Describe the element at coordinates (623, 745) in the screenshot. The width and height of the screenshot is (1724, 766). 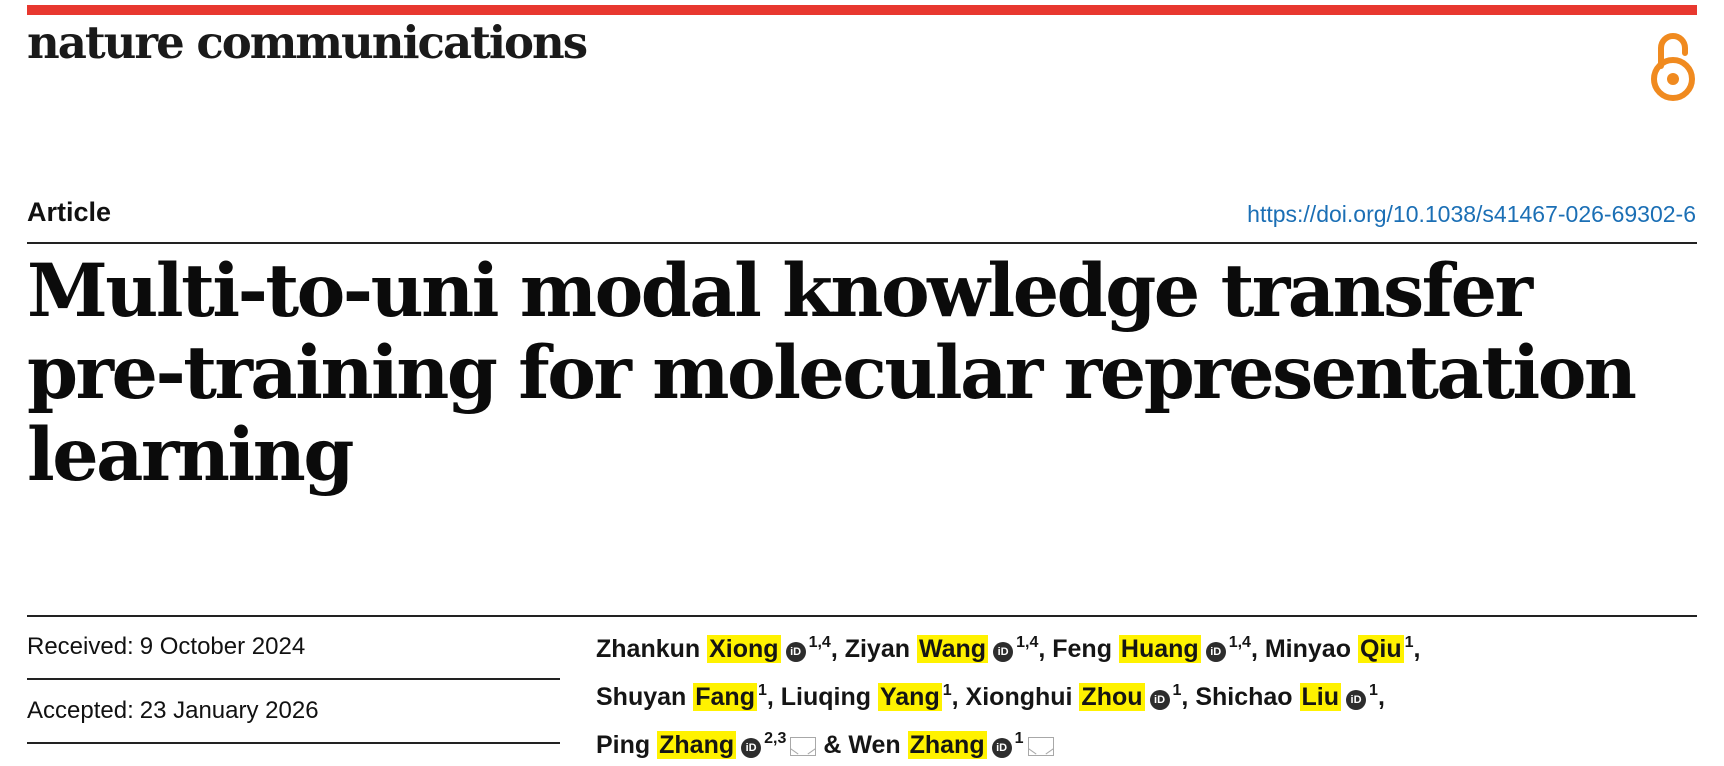
I see `author-given-name: Ping` at that location.